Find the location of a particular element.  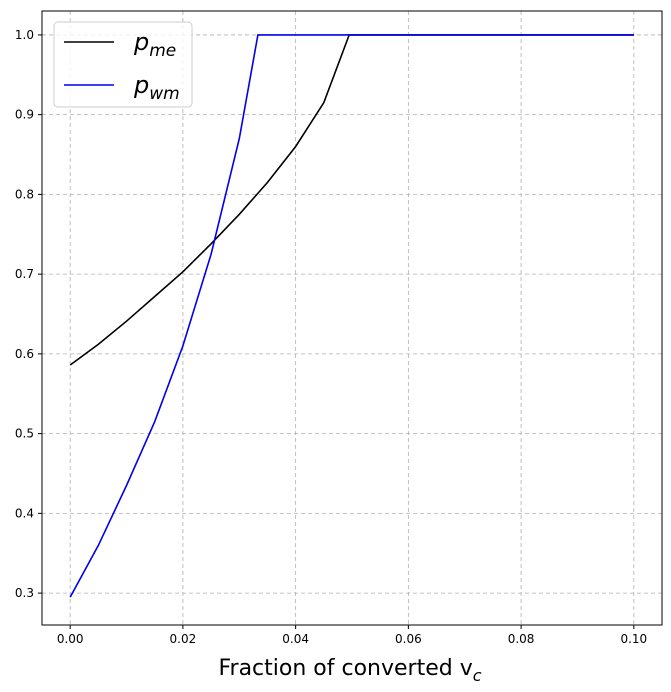

y-tick-label: 0.8 is located at coordinates (24, 194).